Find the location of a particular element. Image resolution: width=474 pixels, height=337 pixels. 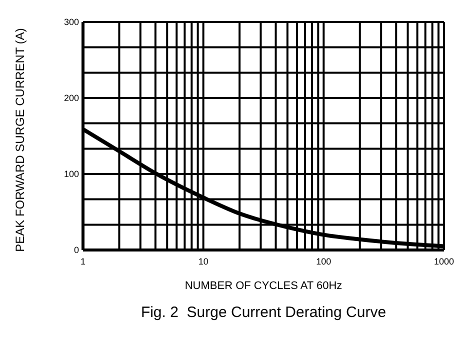

y-tick-label: 100 is located at coordinates (71, 174).